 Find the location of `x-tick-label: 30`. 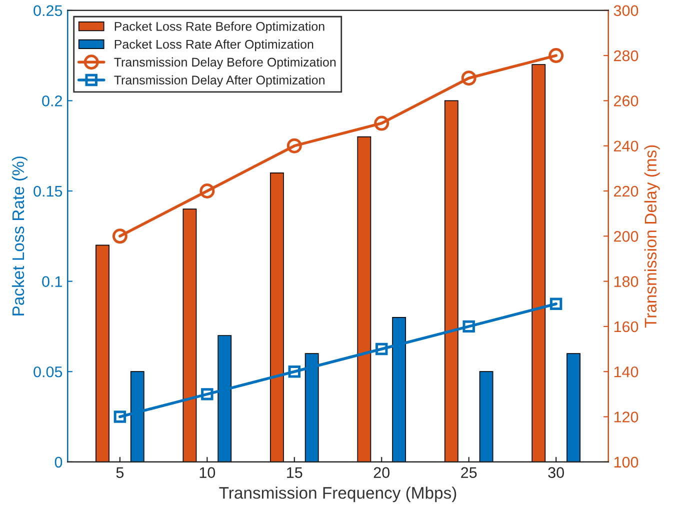

x-tick-label: 30 is located at coordinates (556, 472).